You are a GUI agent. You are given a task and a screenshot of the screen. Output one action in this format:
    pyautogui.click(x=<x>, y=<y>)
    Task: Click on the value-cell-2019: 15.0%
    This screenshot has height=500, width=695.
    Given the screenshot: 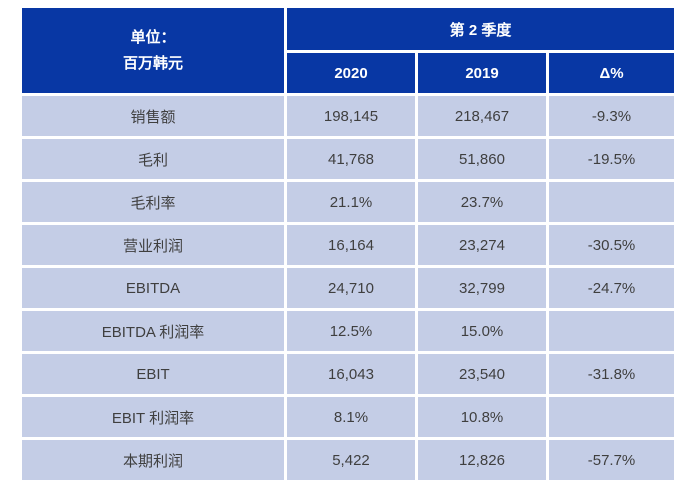 What is the action you would take?
    pyautogui.click(x=482, y=331)
    